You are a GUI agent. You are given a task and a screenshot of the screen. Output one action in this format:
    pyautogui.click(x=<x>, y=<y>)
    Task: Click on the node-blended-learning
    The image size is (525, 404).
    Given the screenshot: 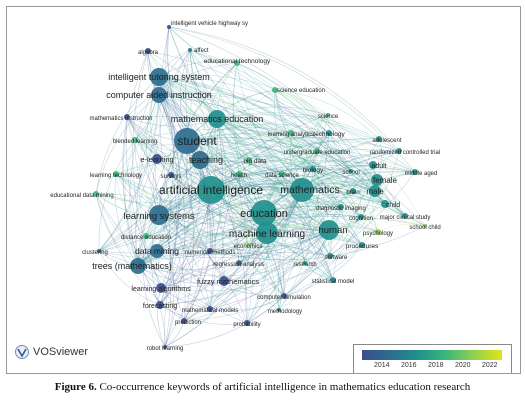 What is the action you would take?
    pyautogui.click(x=135, y=140)
    